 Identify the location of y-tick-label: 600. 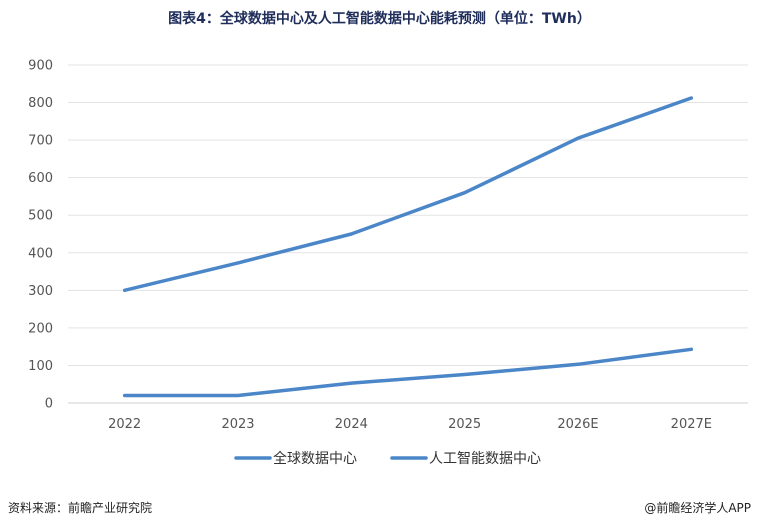
(40, 178).